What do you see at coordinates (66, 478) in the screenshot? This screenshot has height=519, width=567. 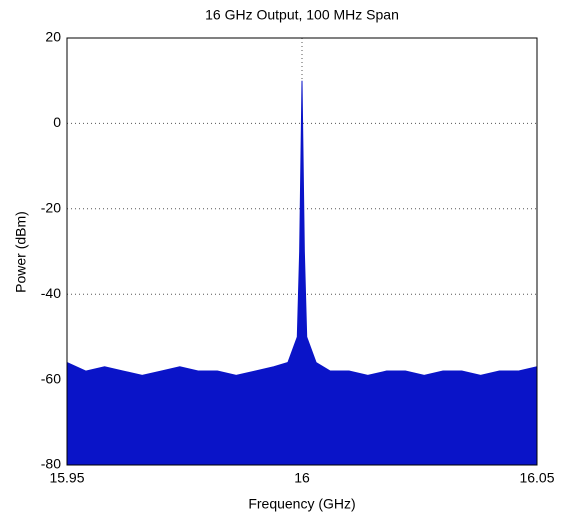 I see `x-tick-label: 15.95` at bounding box center [66, 478].